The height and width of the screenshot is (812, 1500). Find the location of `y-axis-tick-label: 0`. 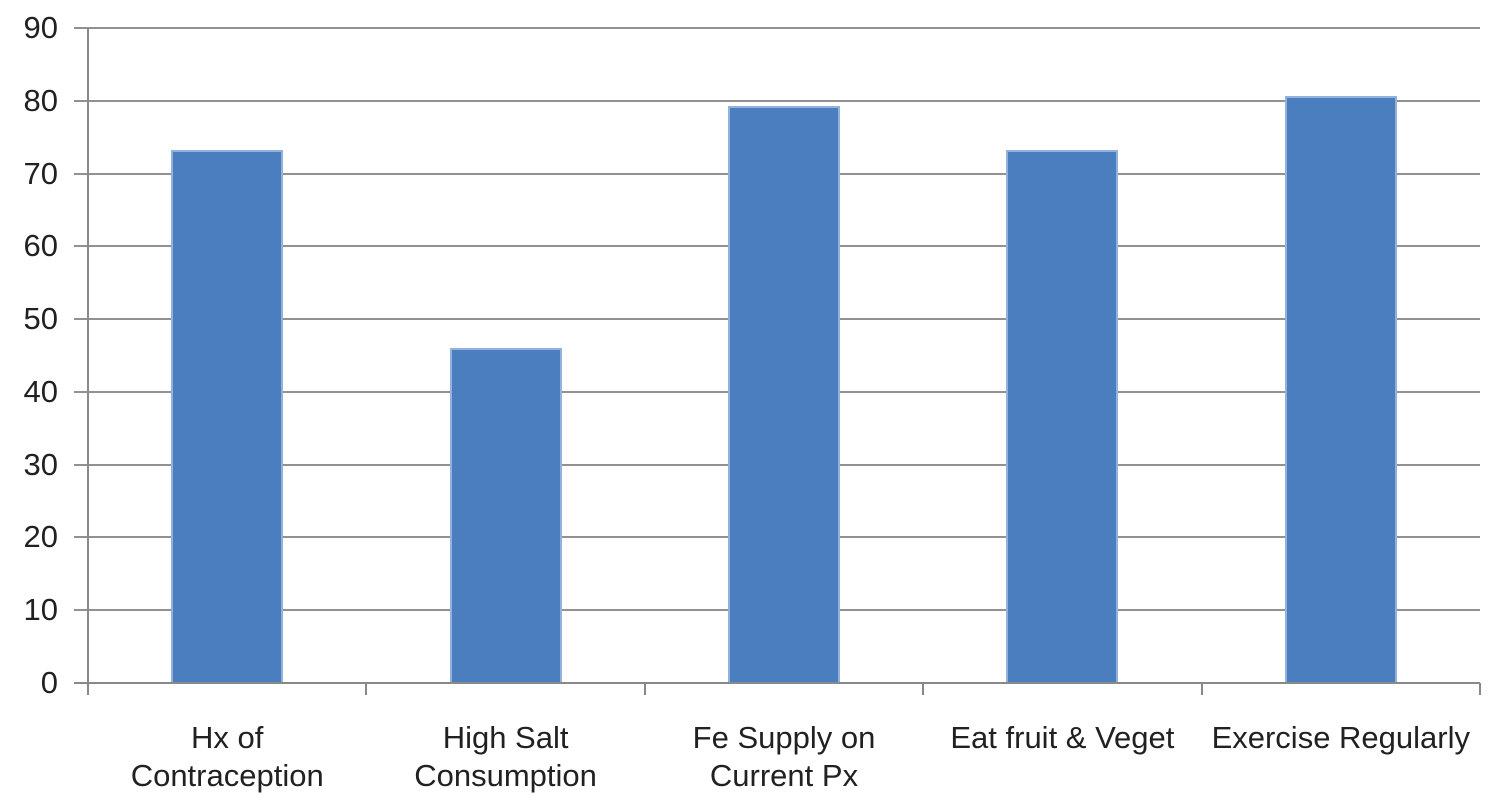

y-axis-tick-label: 0 is located at coordinates (49, 682).